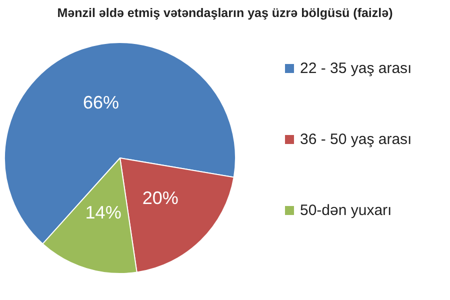 This screenshot has width=450, height=300. What do you see at coordinates (103, 212) in the screenshot?
I see `data-label: 14%` at bounding box center [103, 212].